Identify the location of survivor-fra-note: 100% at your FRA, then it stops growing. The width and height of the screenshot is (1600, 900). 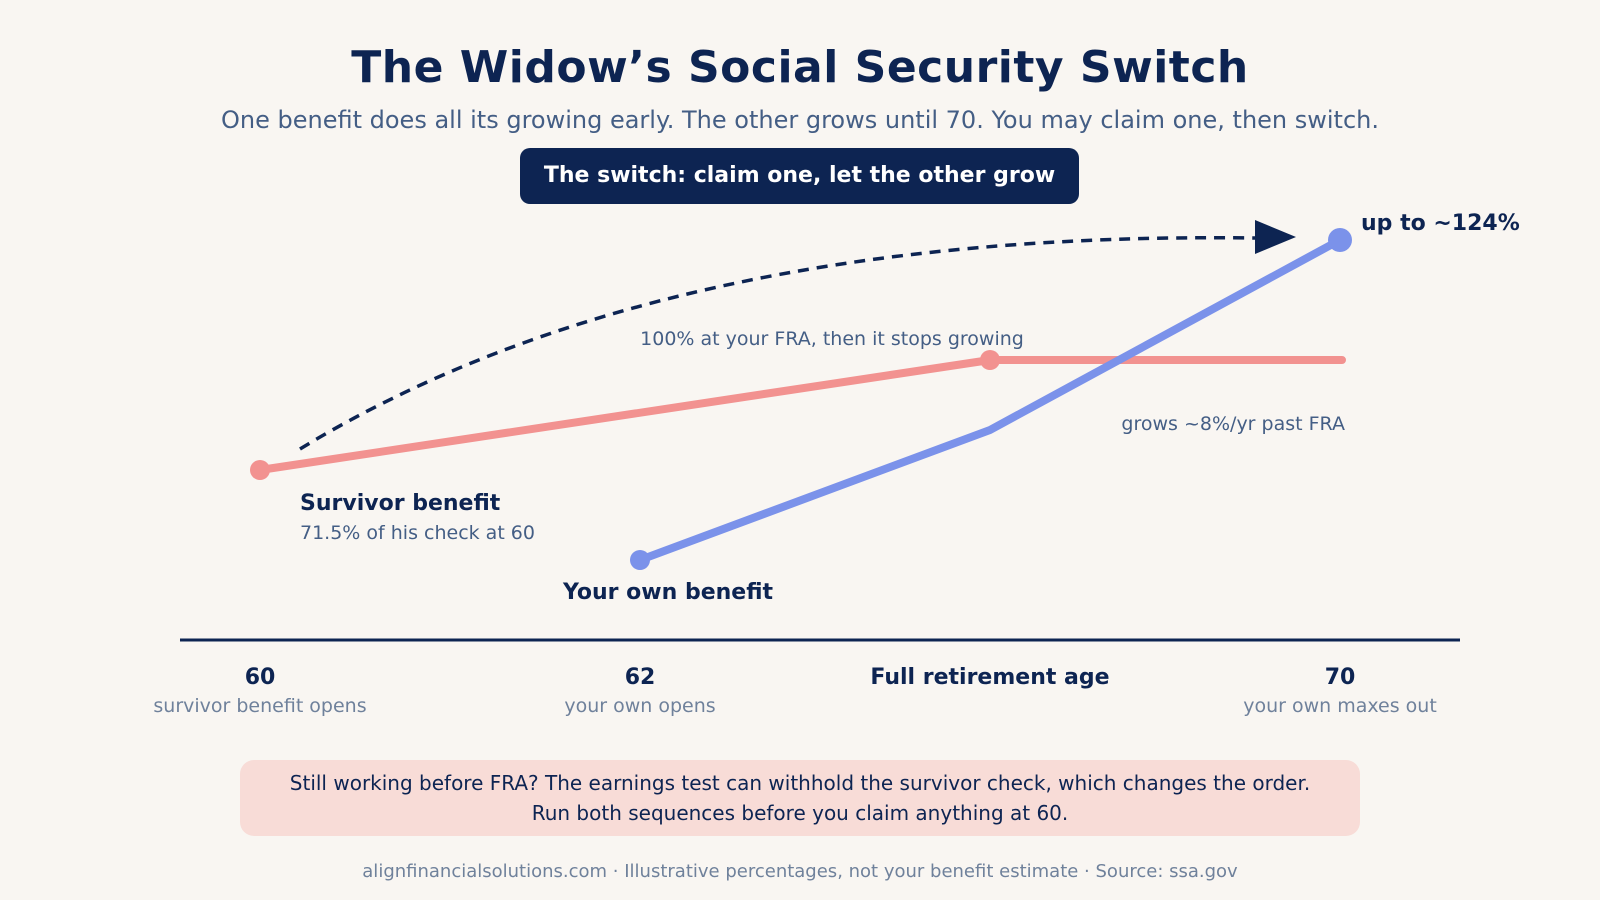
(832, 339).